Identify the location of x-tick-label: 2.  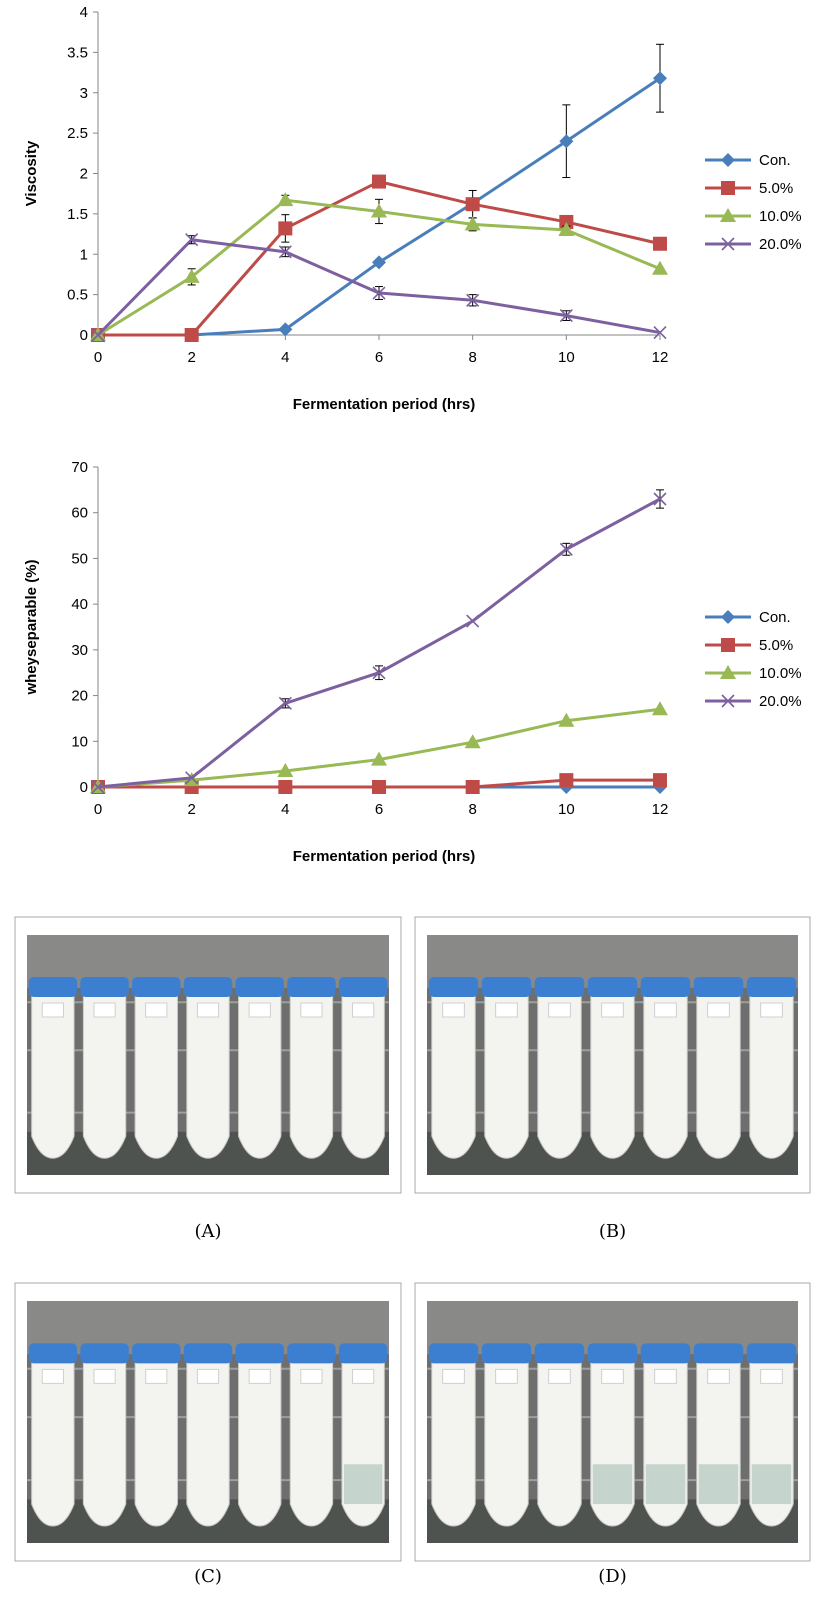
(191, 809).